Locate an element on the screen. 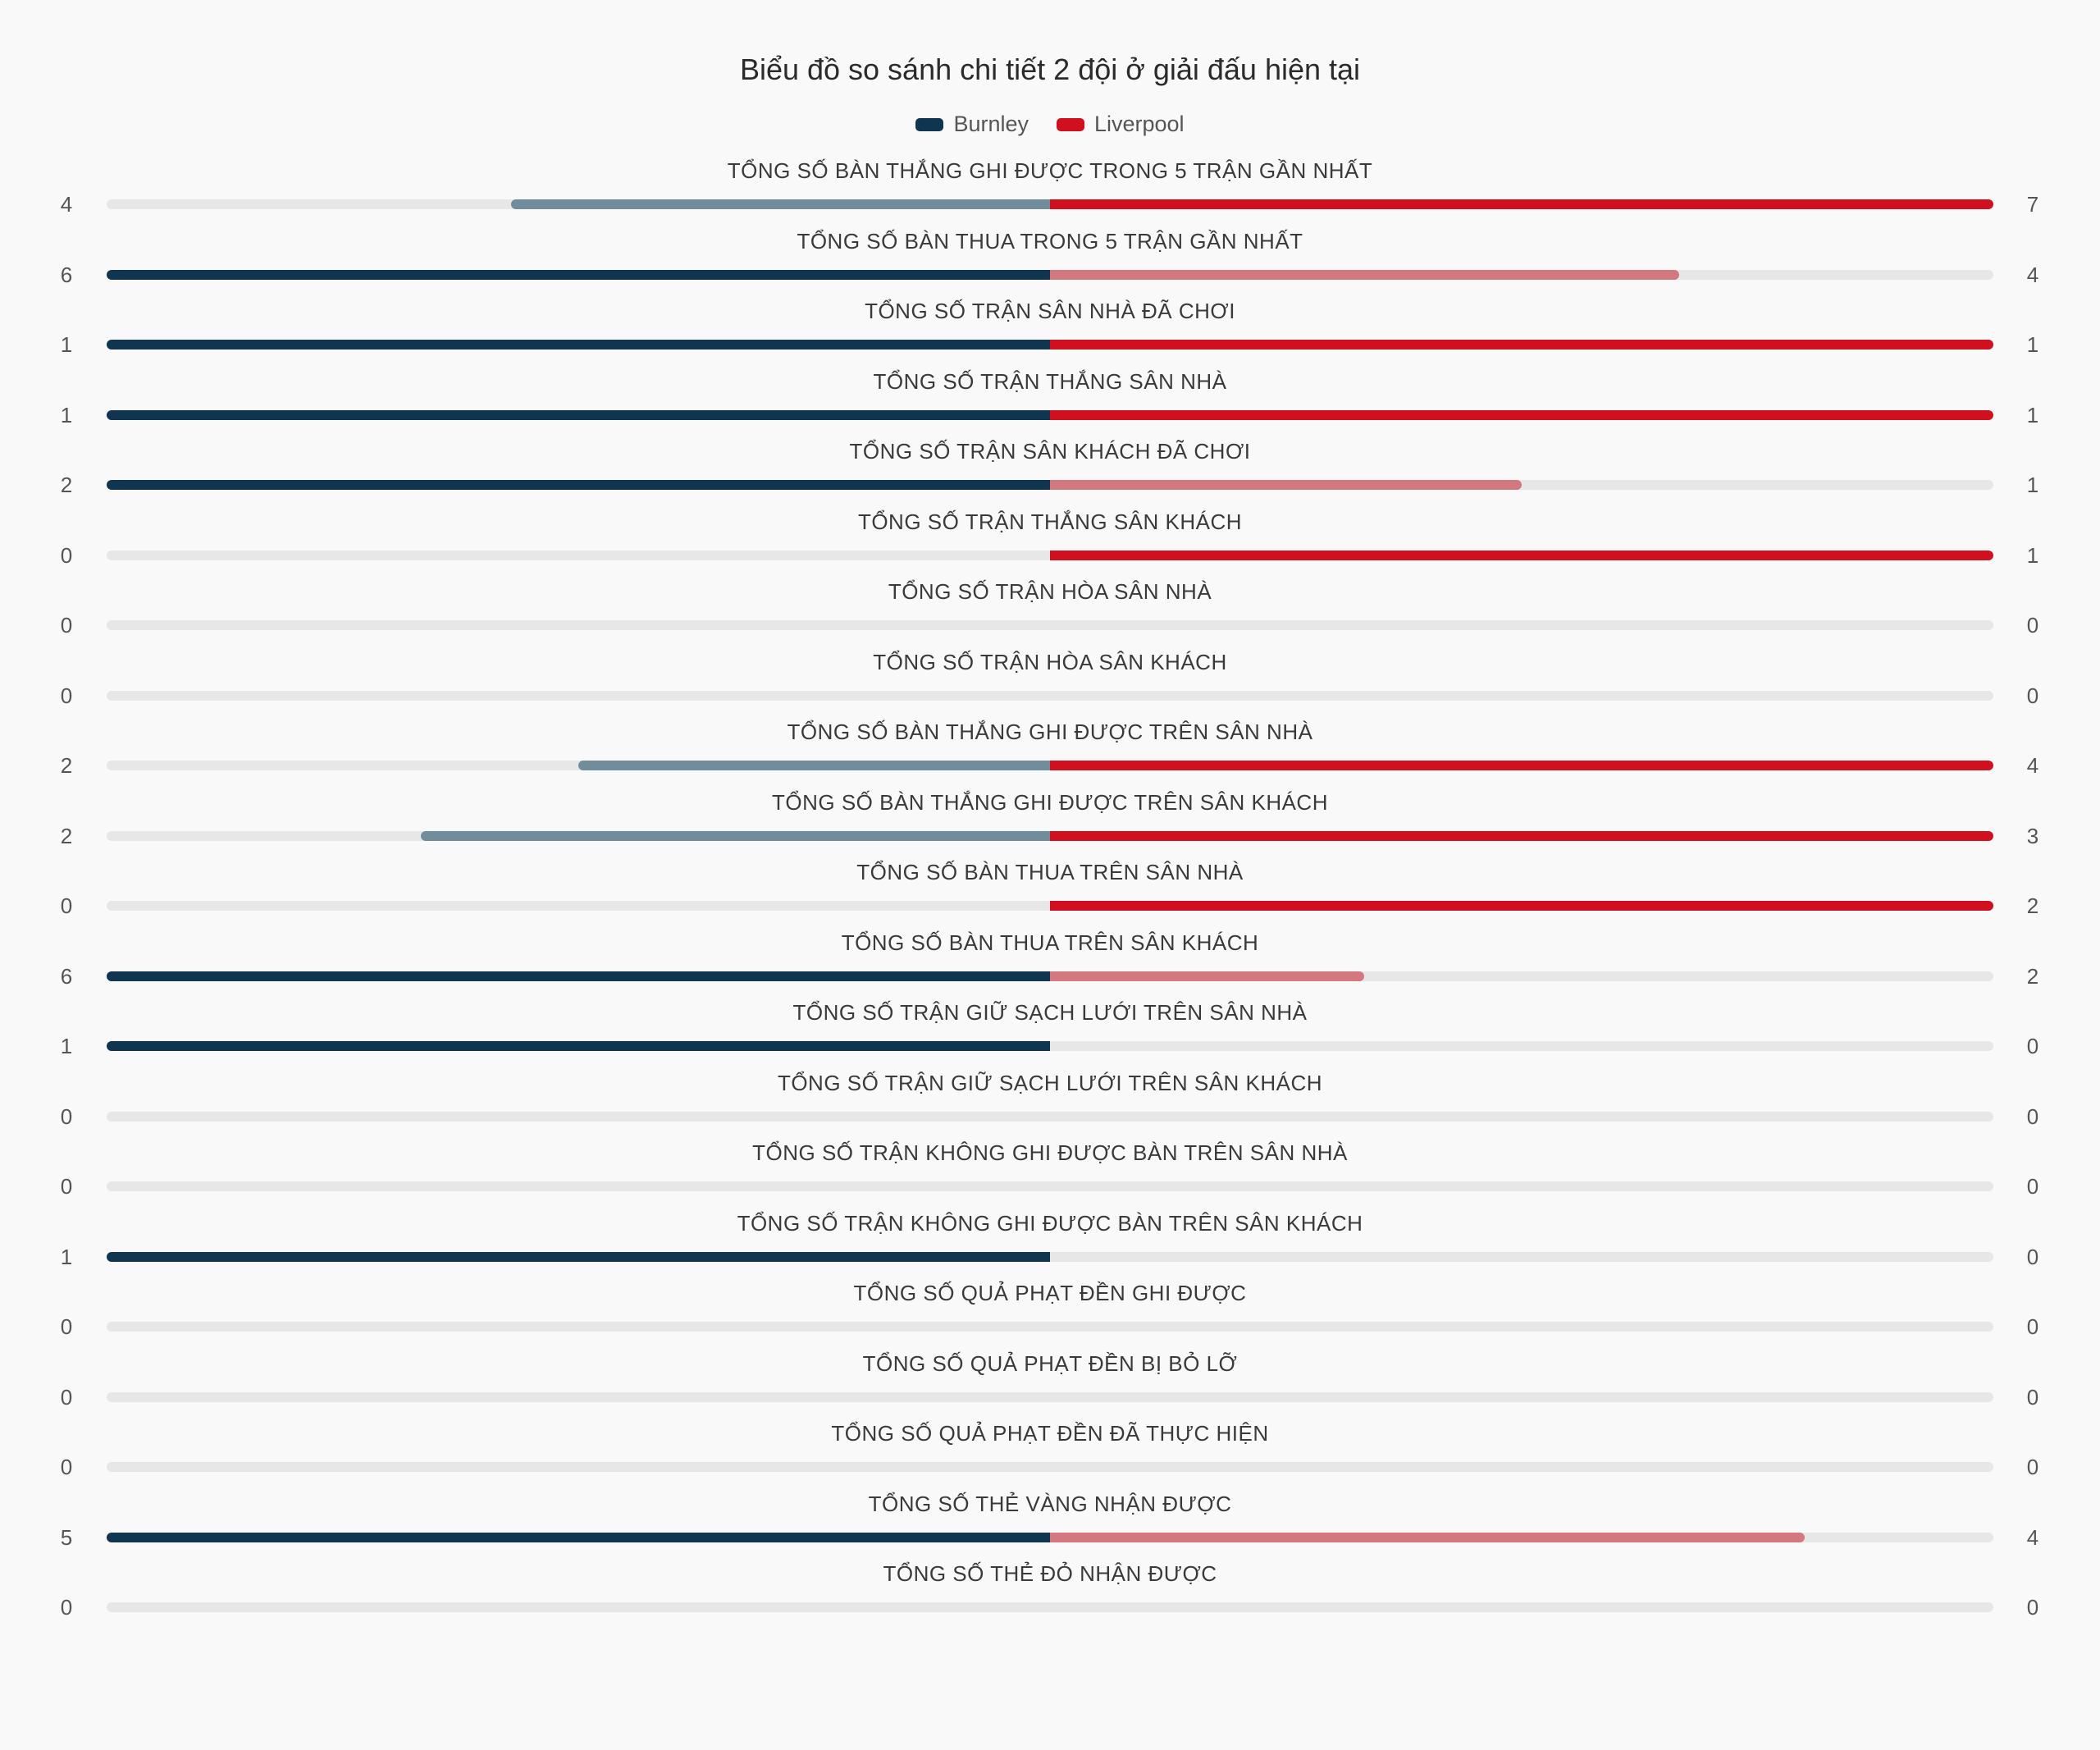 Image resolution: width=2100 pixels, height=1750 pixels. legend-swatch-liverpool is located at coordinates (1070, 124).